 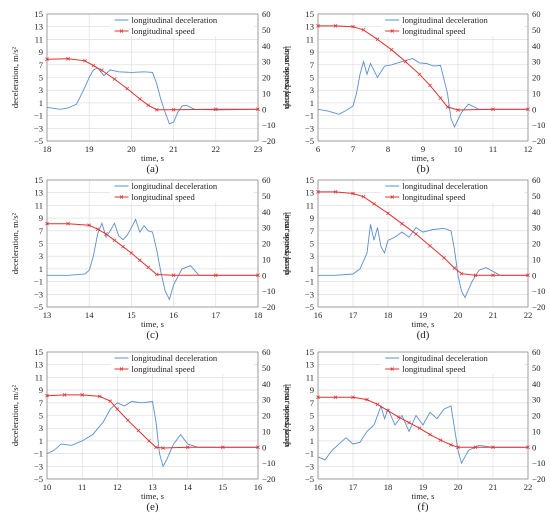 What do you see at coordinates (458, 487) in the screenshot?
I see `x-tick-label: 20` at bounding box center [458, 487].